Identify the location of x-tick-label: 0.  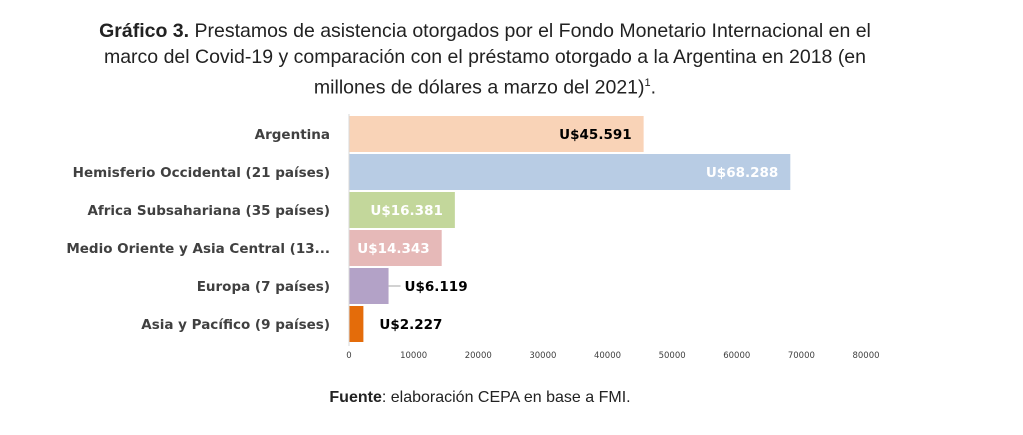
(348, 356).